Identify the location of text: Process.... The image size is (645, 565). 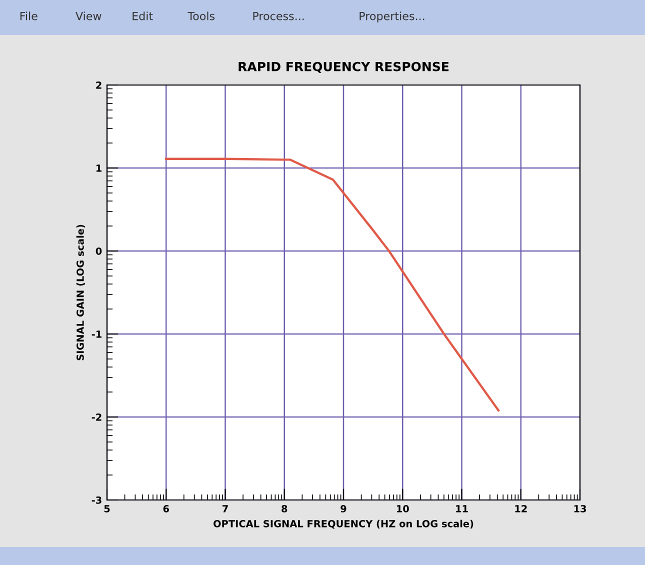
(278, 16).